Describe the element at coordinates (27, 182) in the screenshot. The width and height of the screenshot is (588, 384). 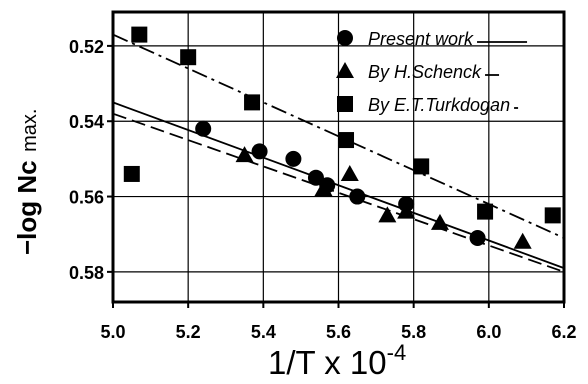
I see `y-axis-label: −log Nc max.` at that location.